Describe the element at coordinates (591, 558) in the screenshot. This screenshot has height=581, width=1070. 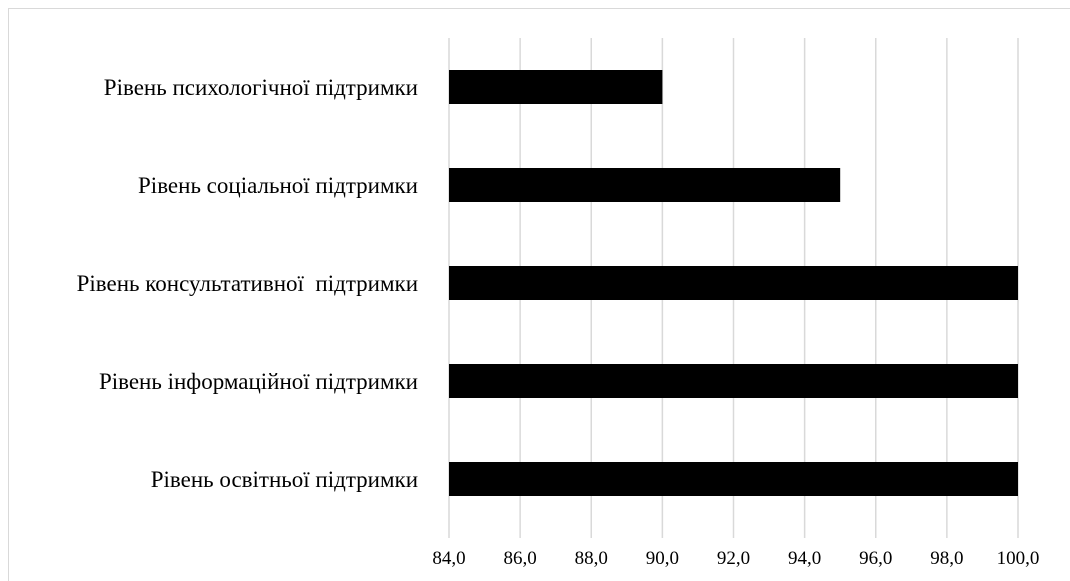
I see `x-tick-label: 88,0` at that location.